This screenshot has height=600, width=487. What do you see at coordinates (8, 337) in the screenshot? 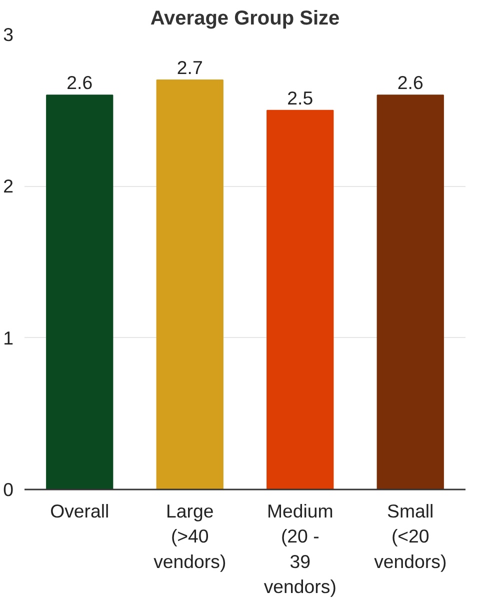
I see `y-tick-label: 1` at bounding box center [8, 337].